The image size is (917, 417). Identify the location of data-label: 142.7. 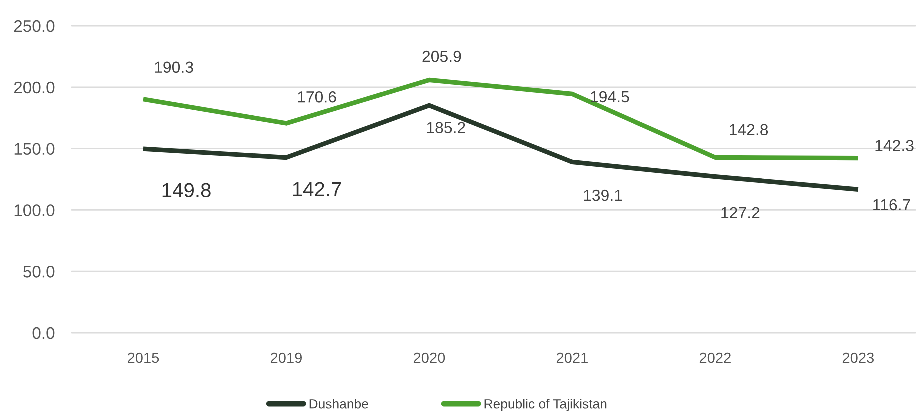
(317, 189).